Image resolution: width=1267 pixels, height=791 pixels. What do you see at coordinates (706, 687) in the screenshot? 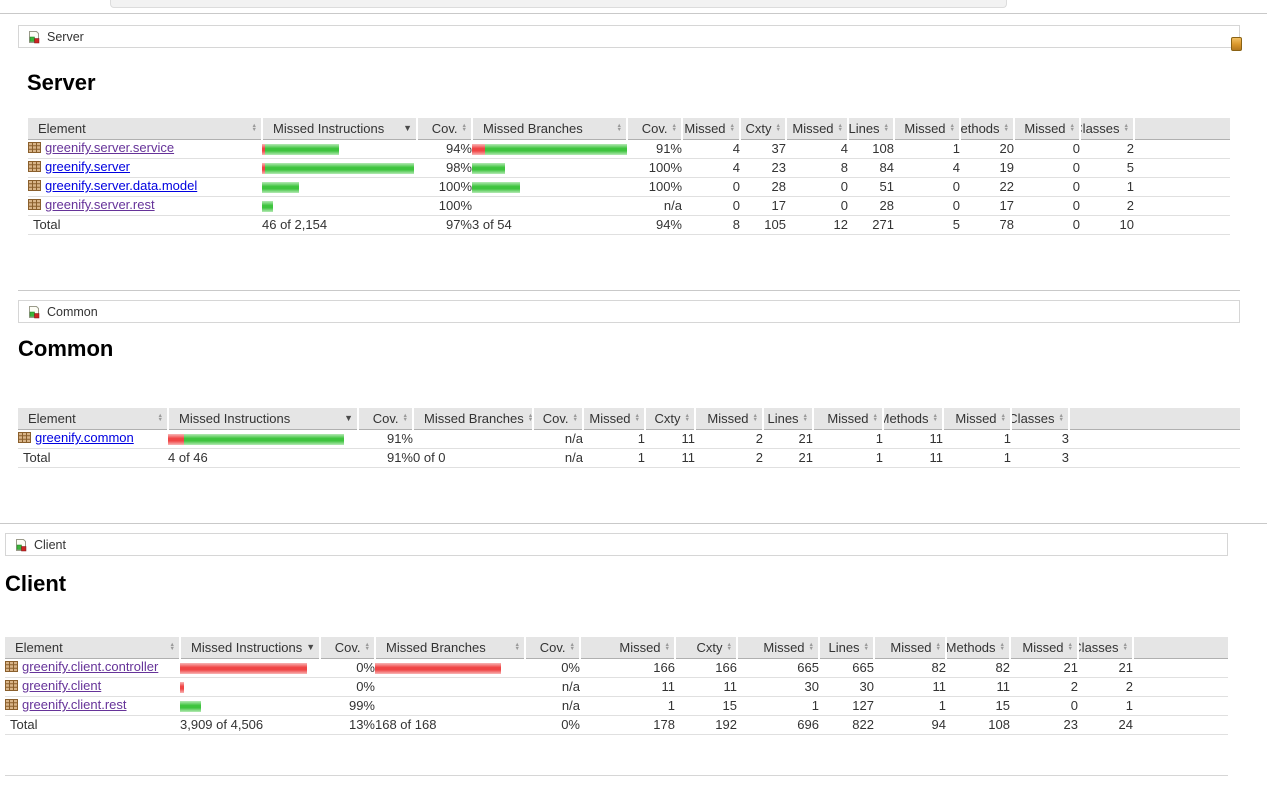
I see `metric-cell: 11` at bounding box center [706, 687].